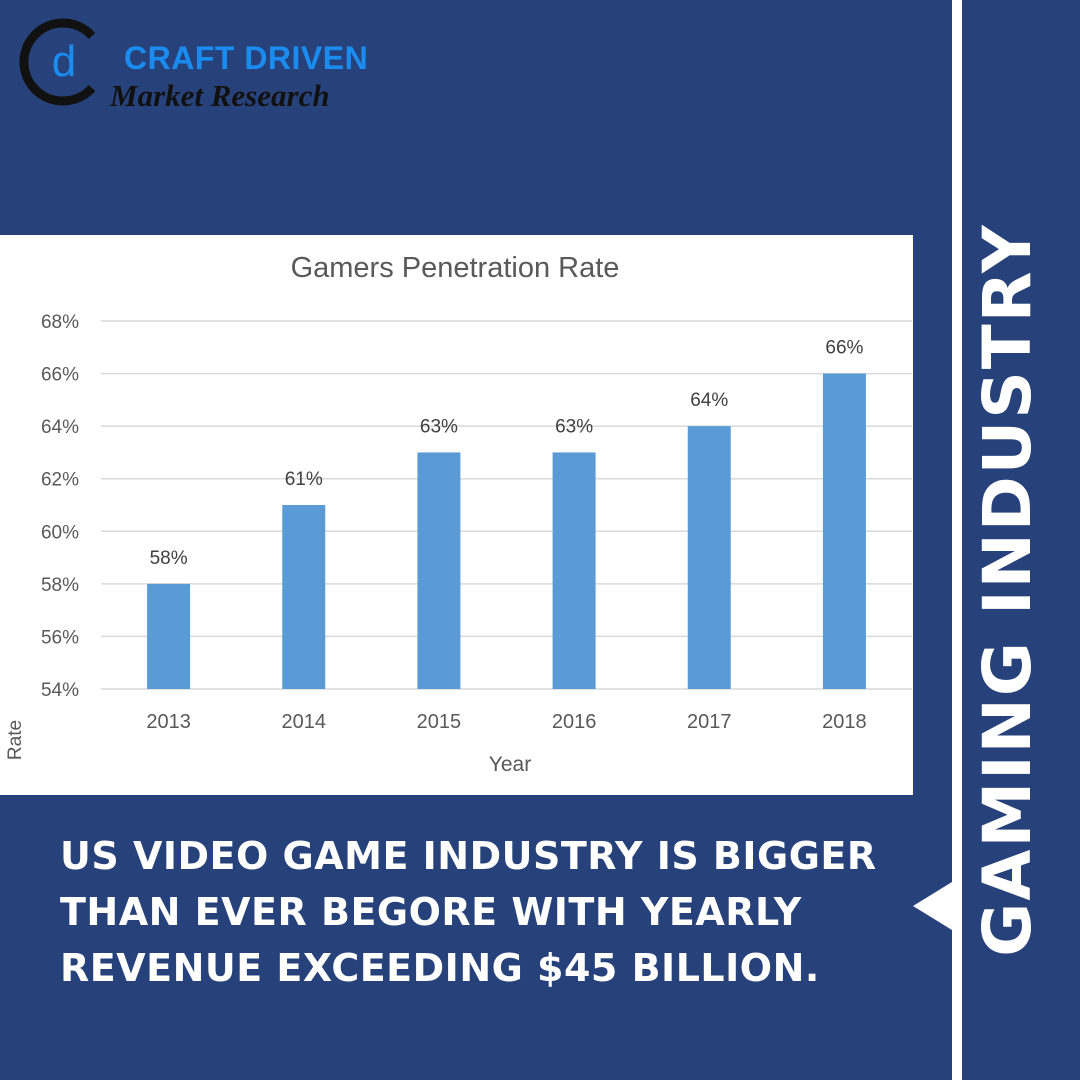 The image size is (1080, 1080). I want to click on y-tick-label: 60%, so click(60, 532).